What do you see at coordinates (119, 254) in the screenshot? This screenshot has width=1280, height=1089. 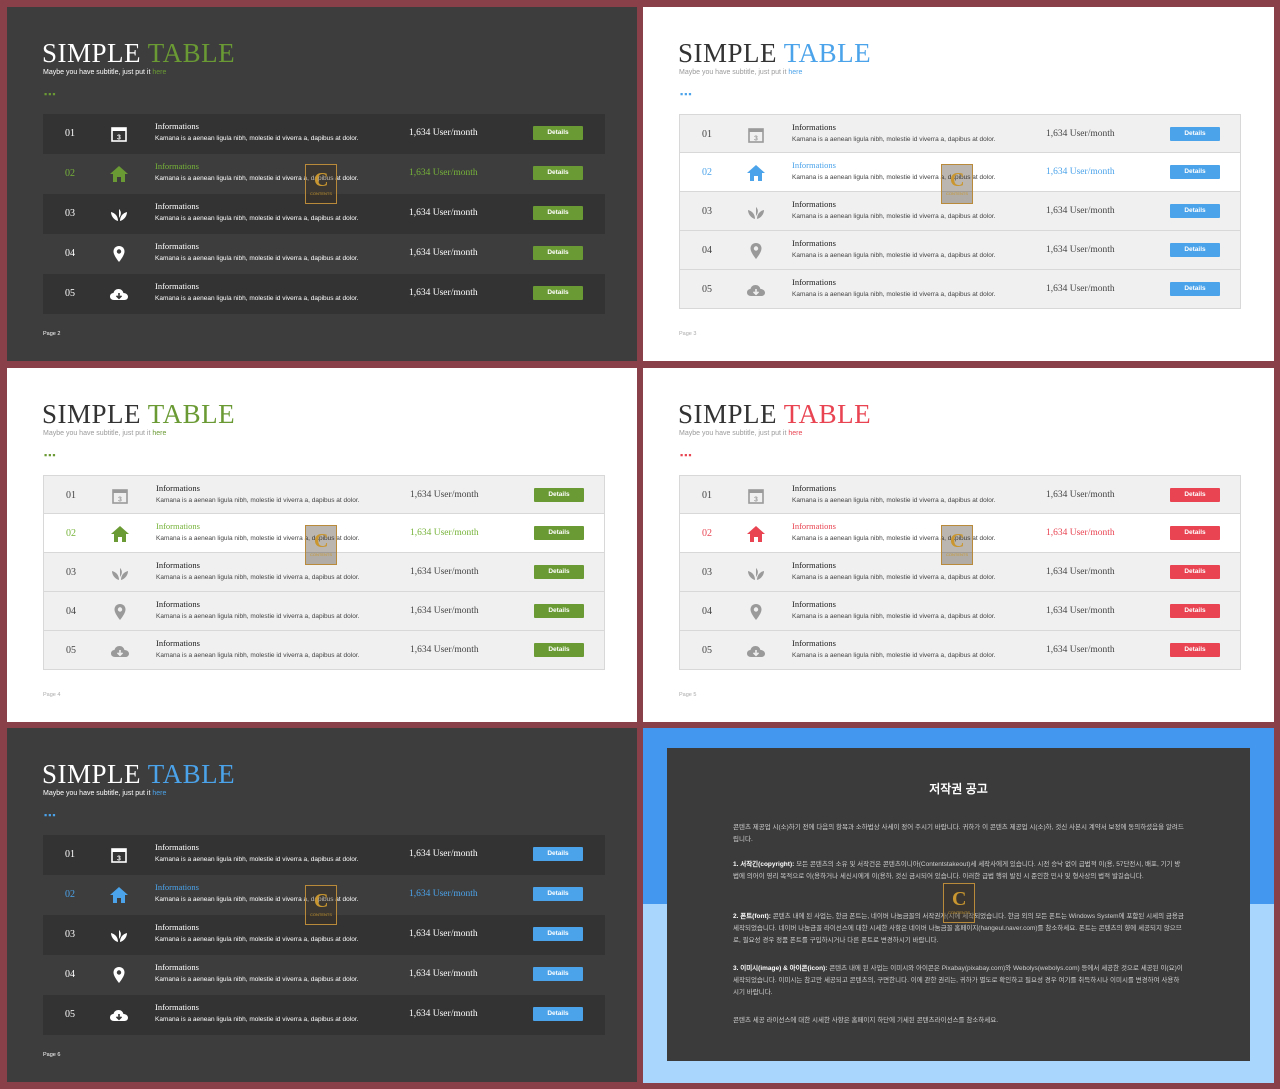 I see `location-pin-icon` at bounding box center [119, 254].